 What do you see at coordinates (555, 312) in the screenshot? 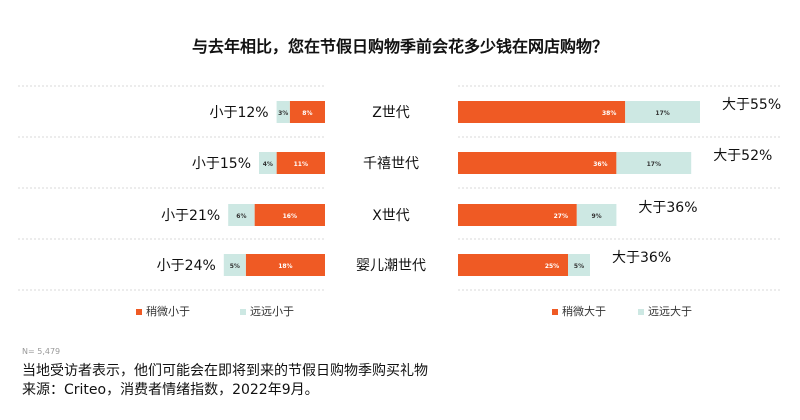
I see `legend-slightly-more-swatch` at bounding box center [555, 312].